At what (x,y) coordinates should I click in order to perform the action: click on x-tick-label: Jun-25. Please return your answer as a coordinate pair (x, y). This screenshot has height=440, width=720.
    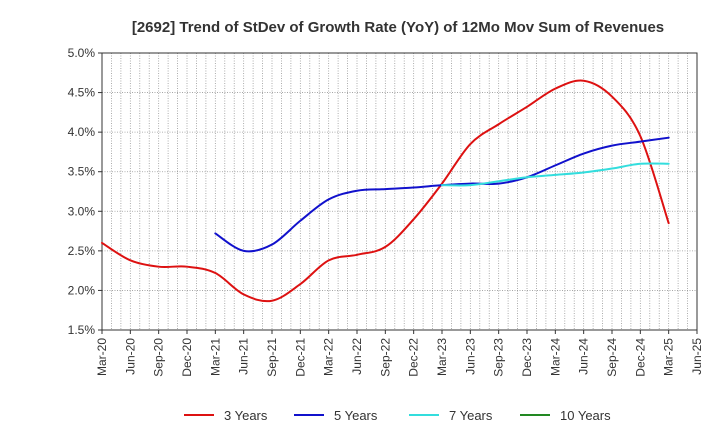
    Looking at the image, I should click on (697, 356).